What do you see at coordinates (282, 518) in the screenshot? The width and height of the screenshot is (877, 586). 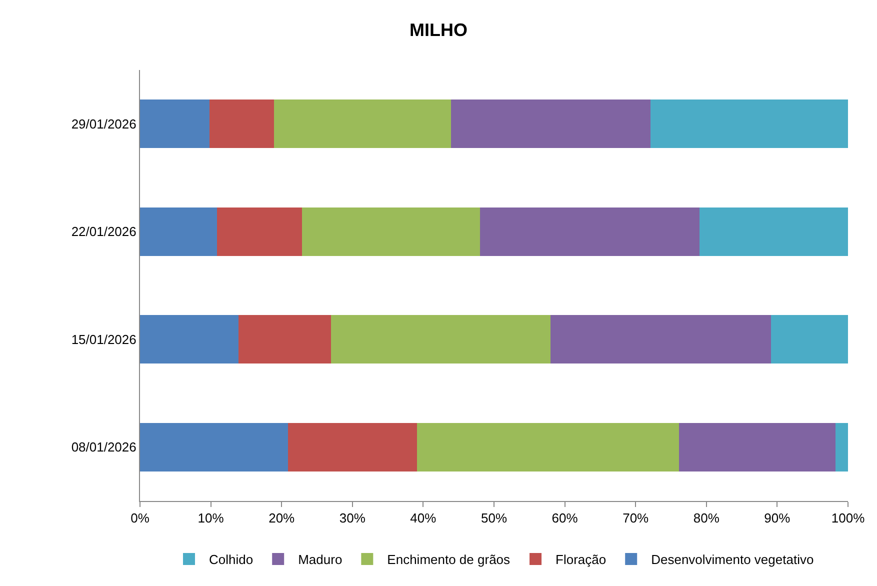 I see `x-tick-label: 20%` at bounding box center [282, 518].